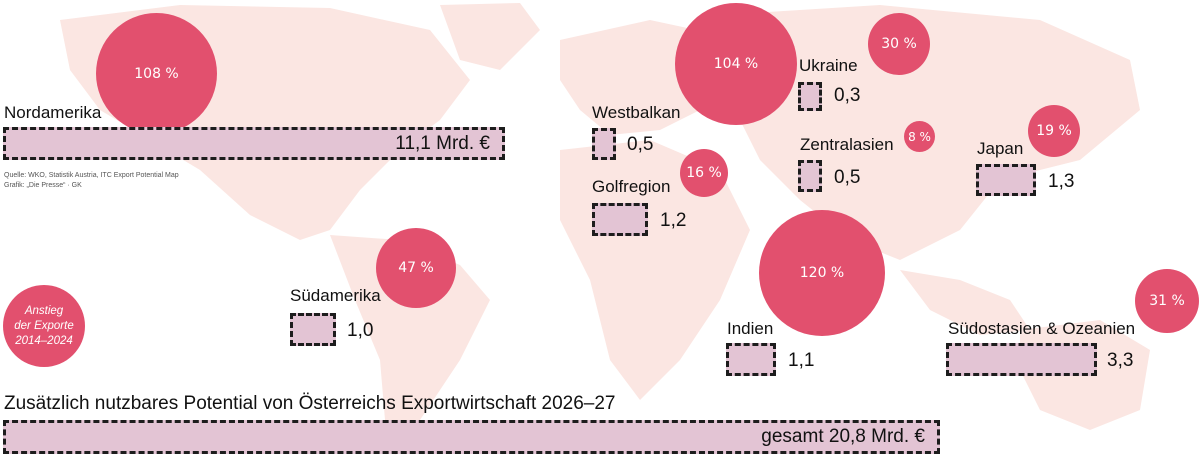  Describe the element at coordinates (1167, 301) in the screenshot. I see `bubble-suedostasien: 31 %` at that location.